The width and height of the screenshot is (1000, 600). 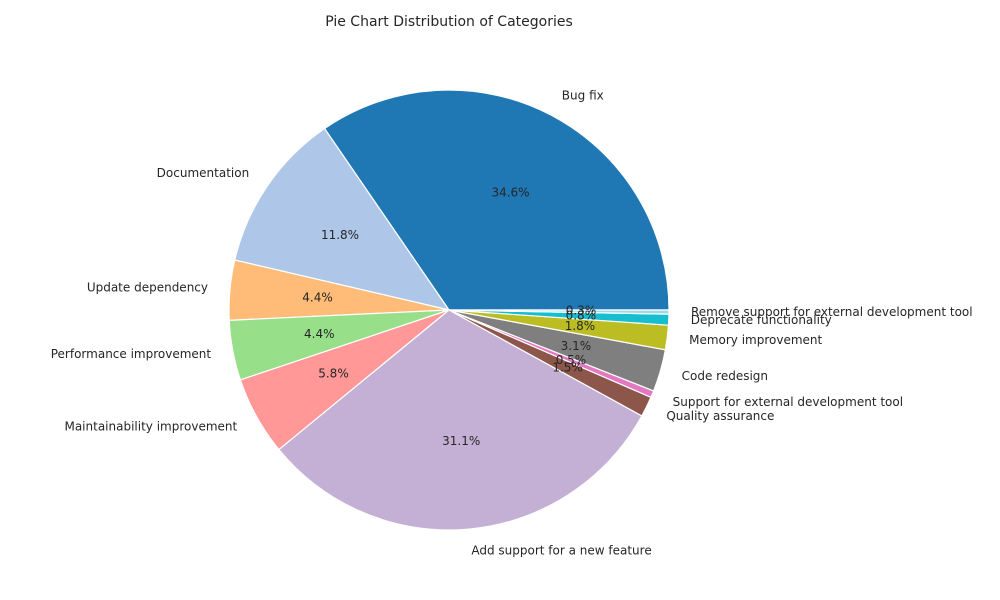 What do you see at coordinates (147, 288) in the screenshot?
I see `slice-label-update-dependency: Update dependency` at bounding box center [147, 288].